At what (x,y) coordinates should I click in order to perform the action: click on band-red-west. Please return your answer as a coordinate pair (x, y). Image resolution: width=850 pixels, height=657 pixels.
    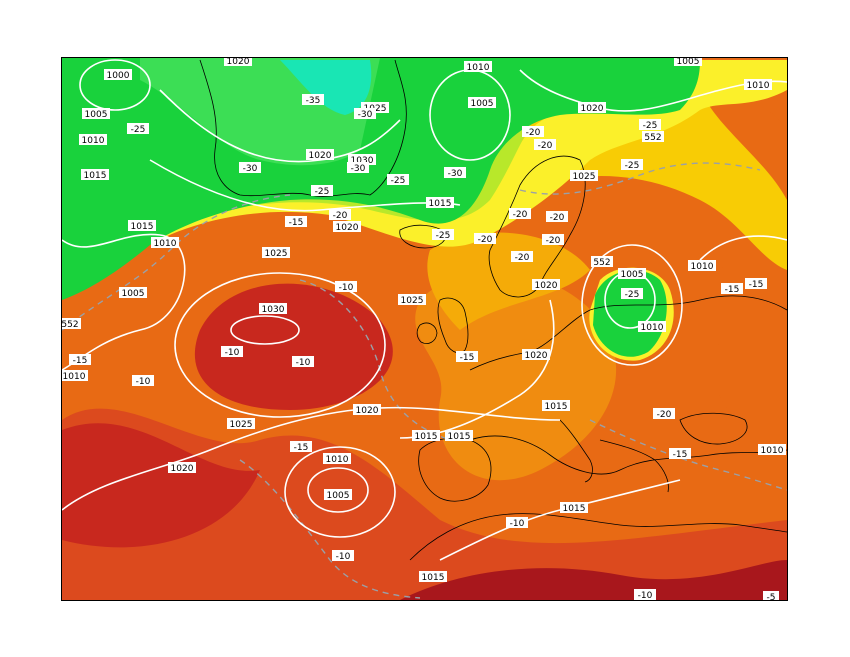
    Looking at the image, I should click on (161, 485).